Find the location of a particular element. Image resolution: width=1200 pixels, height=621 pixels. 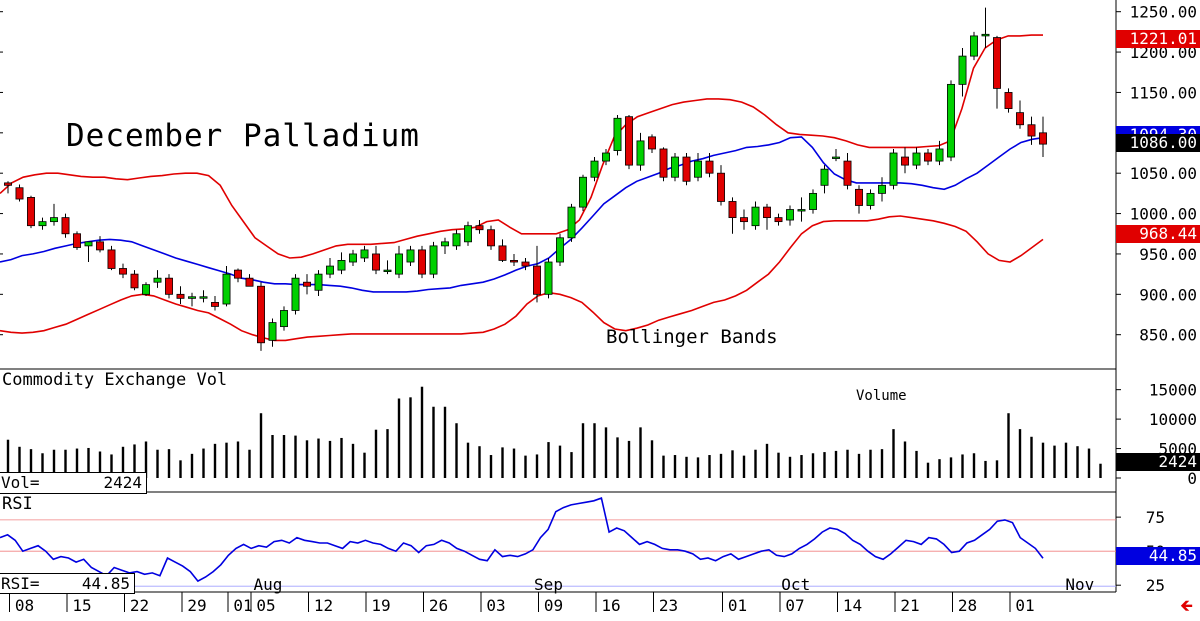

scroll-left-arrow-icon: 🡸 is located at coordinates (1186, 605).